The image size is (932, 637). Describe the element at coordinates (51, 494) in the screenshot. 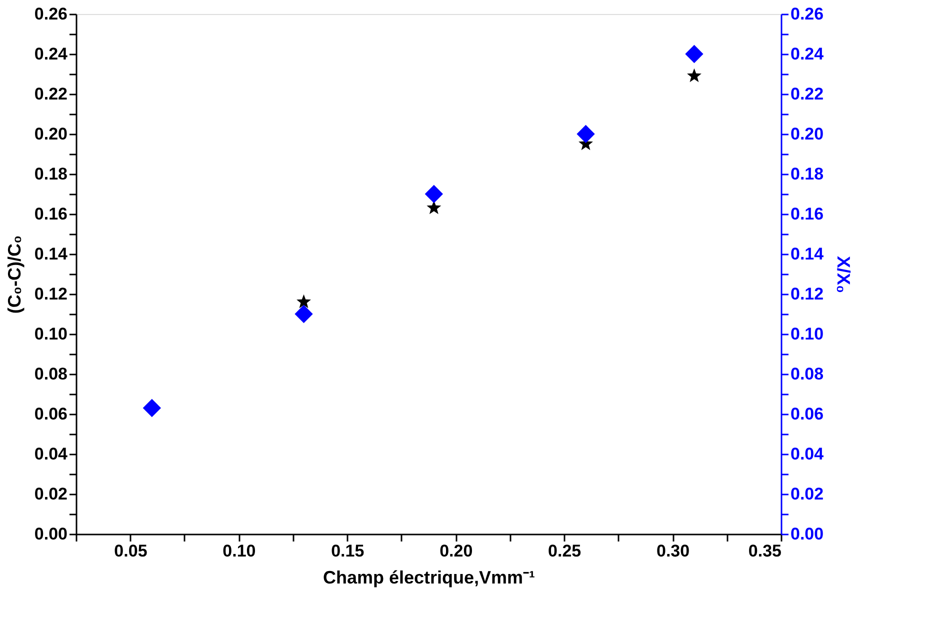

I see `y-tick-label: 0.02` at that location.